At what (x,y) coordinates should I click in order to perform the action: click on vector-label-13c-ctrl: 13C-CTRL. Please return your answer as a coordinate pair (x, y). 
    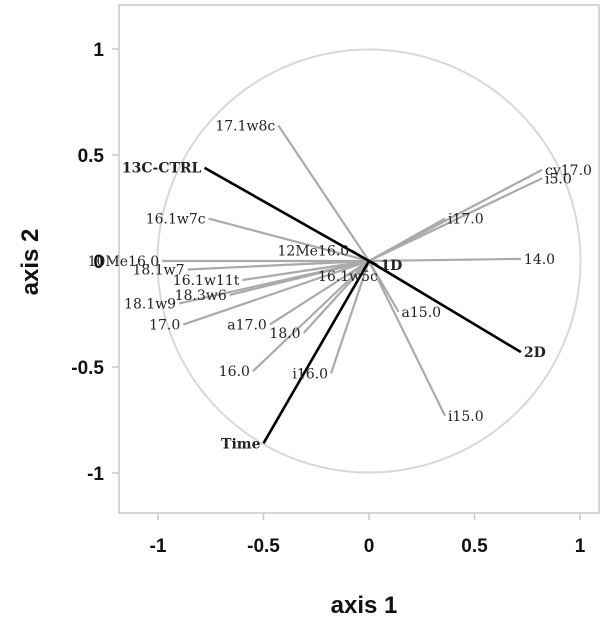
    Looking at the image, I should click on (162, 169).